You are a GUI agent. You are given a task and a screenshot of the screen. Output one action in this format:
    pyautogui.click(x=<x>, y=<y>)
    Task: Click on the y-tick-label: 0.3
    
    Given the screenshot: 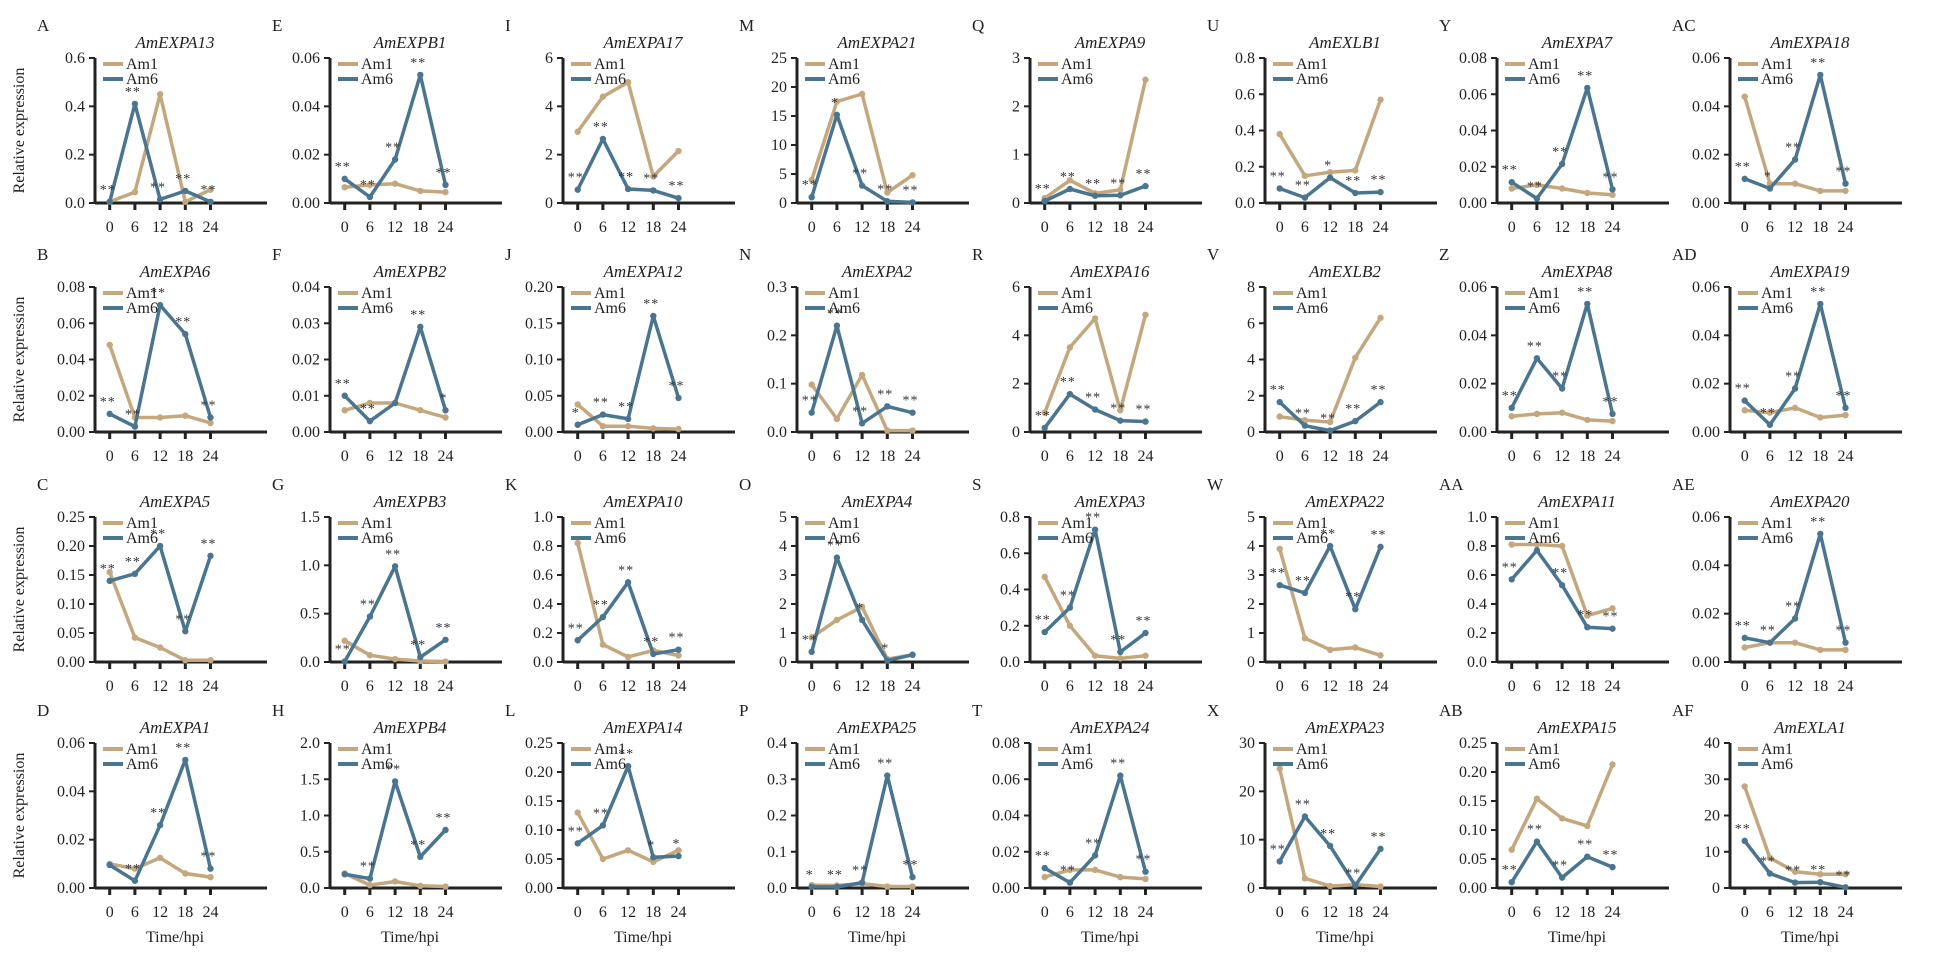 What is the action you would take?
    pyautogui.click(x=777, y=779)
    